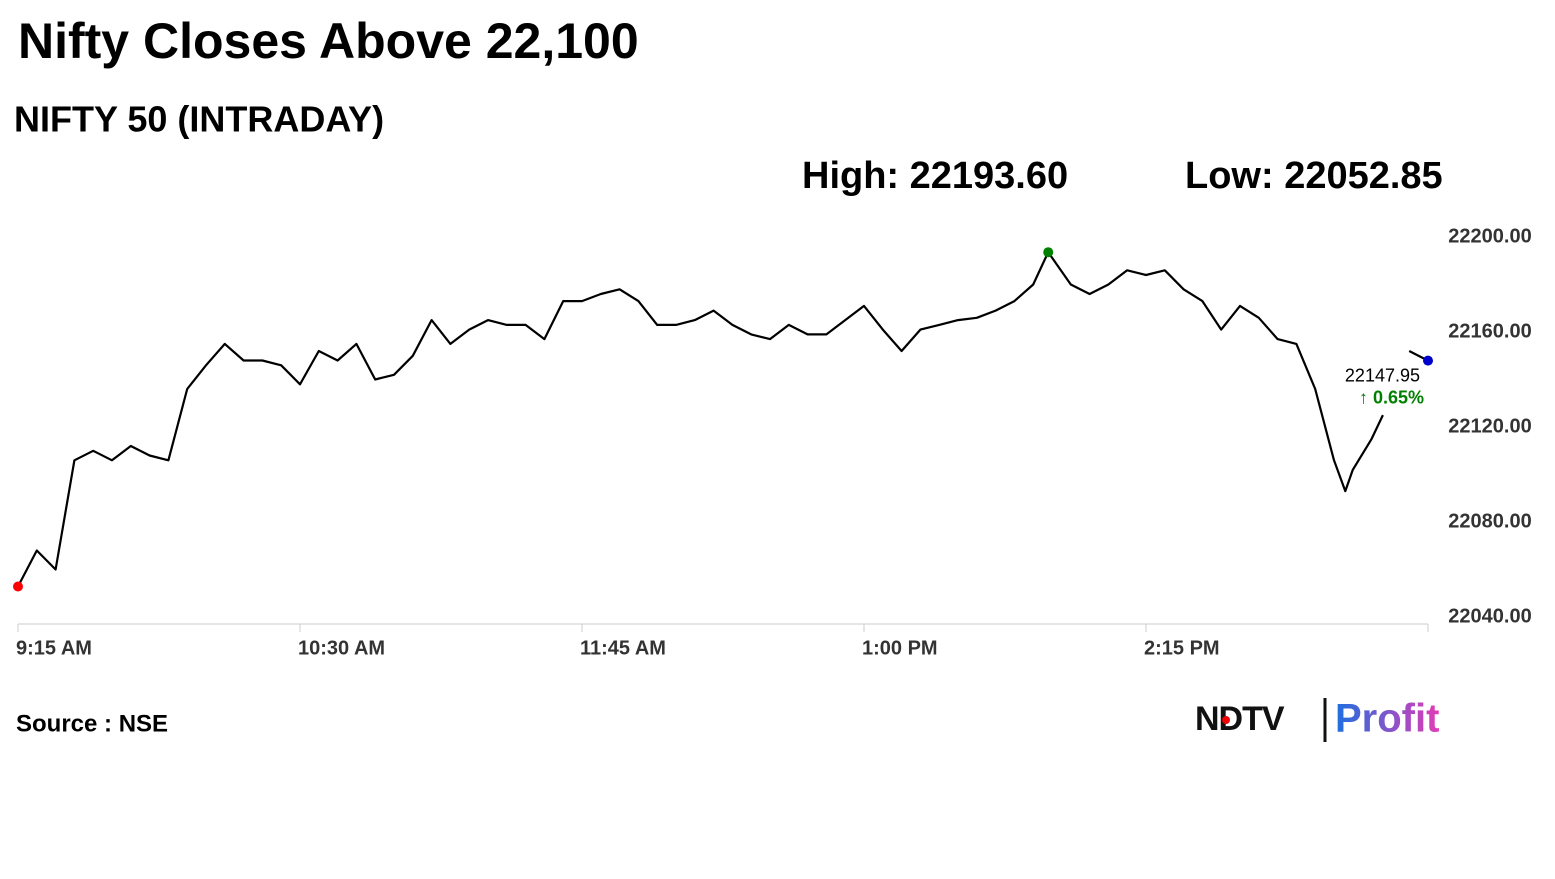 The image size is (1555, 879). I want to click on x-tick-label: 10:30 AM, so click(341, 648).